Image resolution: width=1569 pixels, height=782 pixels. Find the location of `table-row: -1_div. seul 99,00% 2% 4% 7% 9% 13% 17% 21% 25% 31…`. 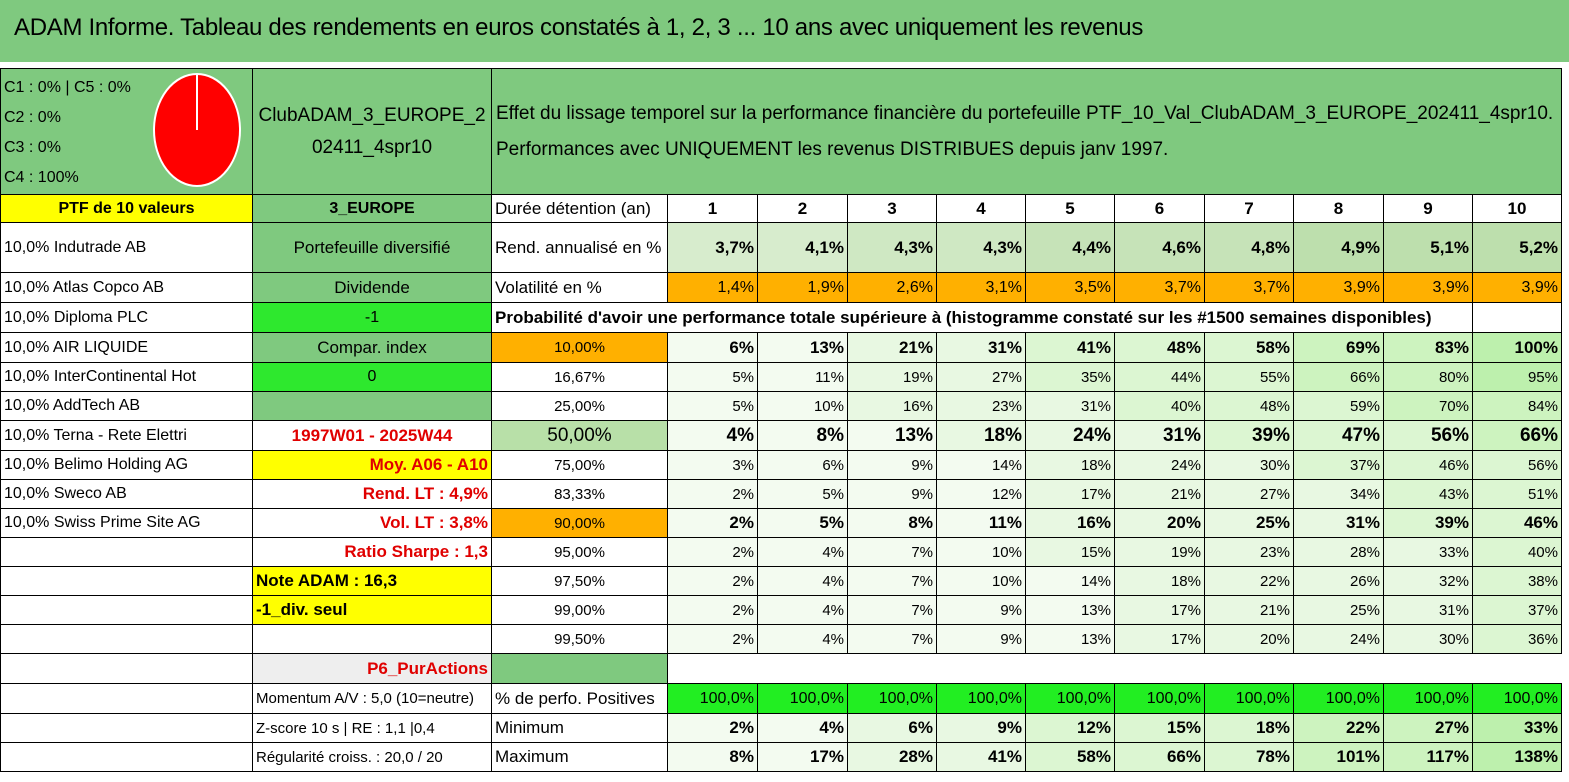

table-row: -1_div. seul 99,00% 2% 4% 7% 9% 13% 17% 21% 25% 31… is located at coordinates (781, 610).